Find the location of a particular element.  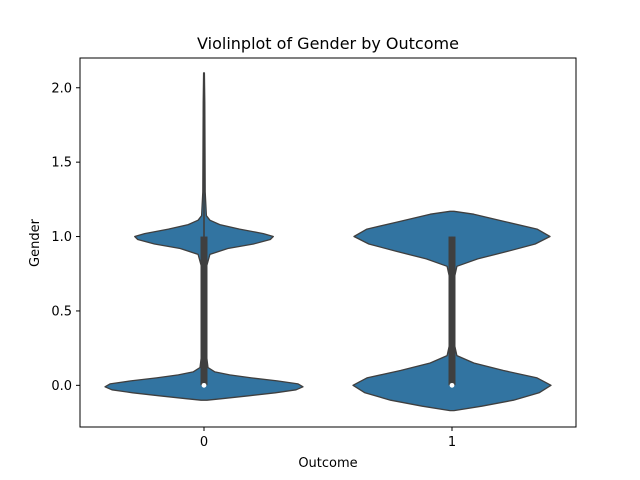

x-tick-label: 1 is located at coordinates (452, 442).